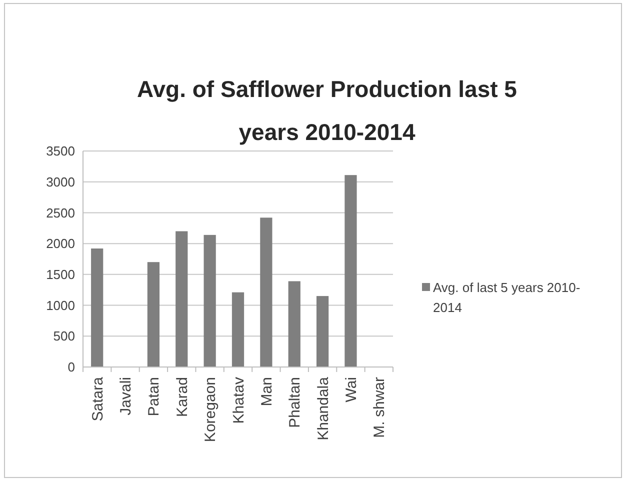 The width and height of the screenshot is (626, 485). Describe the element at coordinates (60, 244) in the screenshot. I see `y-tick-label: 2000` at that location.